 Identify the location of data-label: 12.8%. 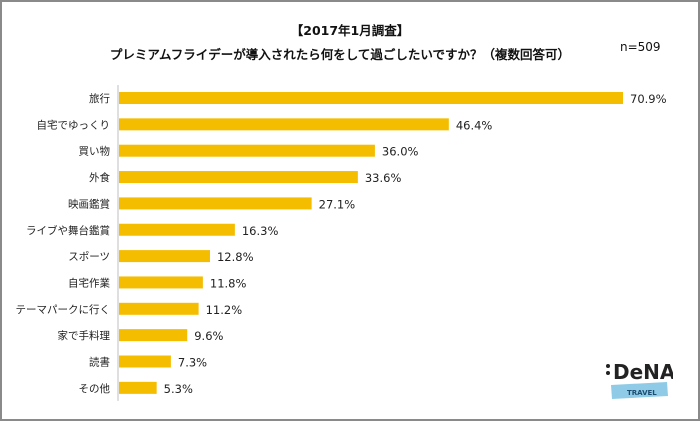
(235, 257).